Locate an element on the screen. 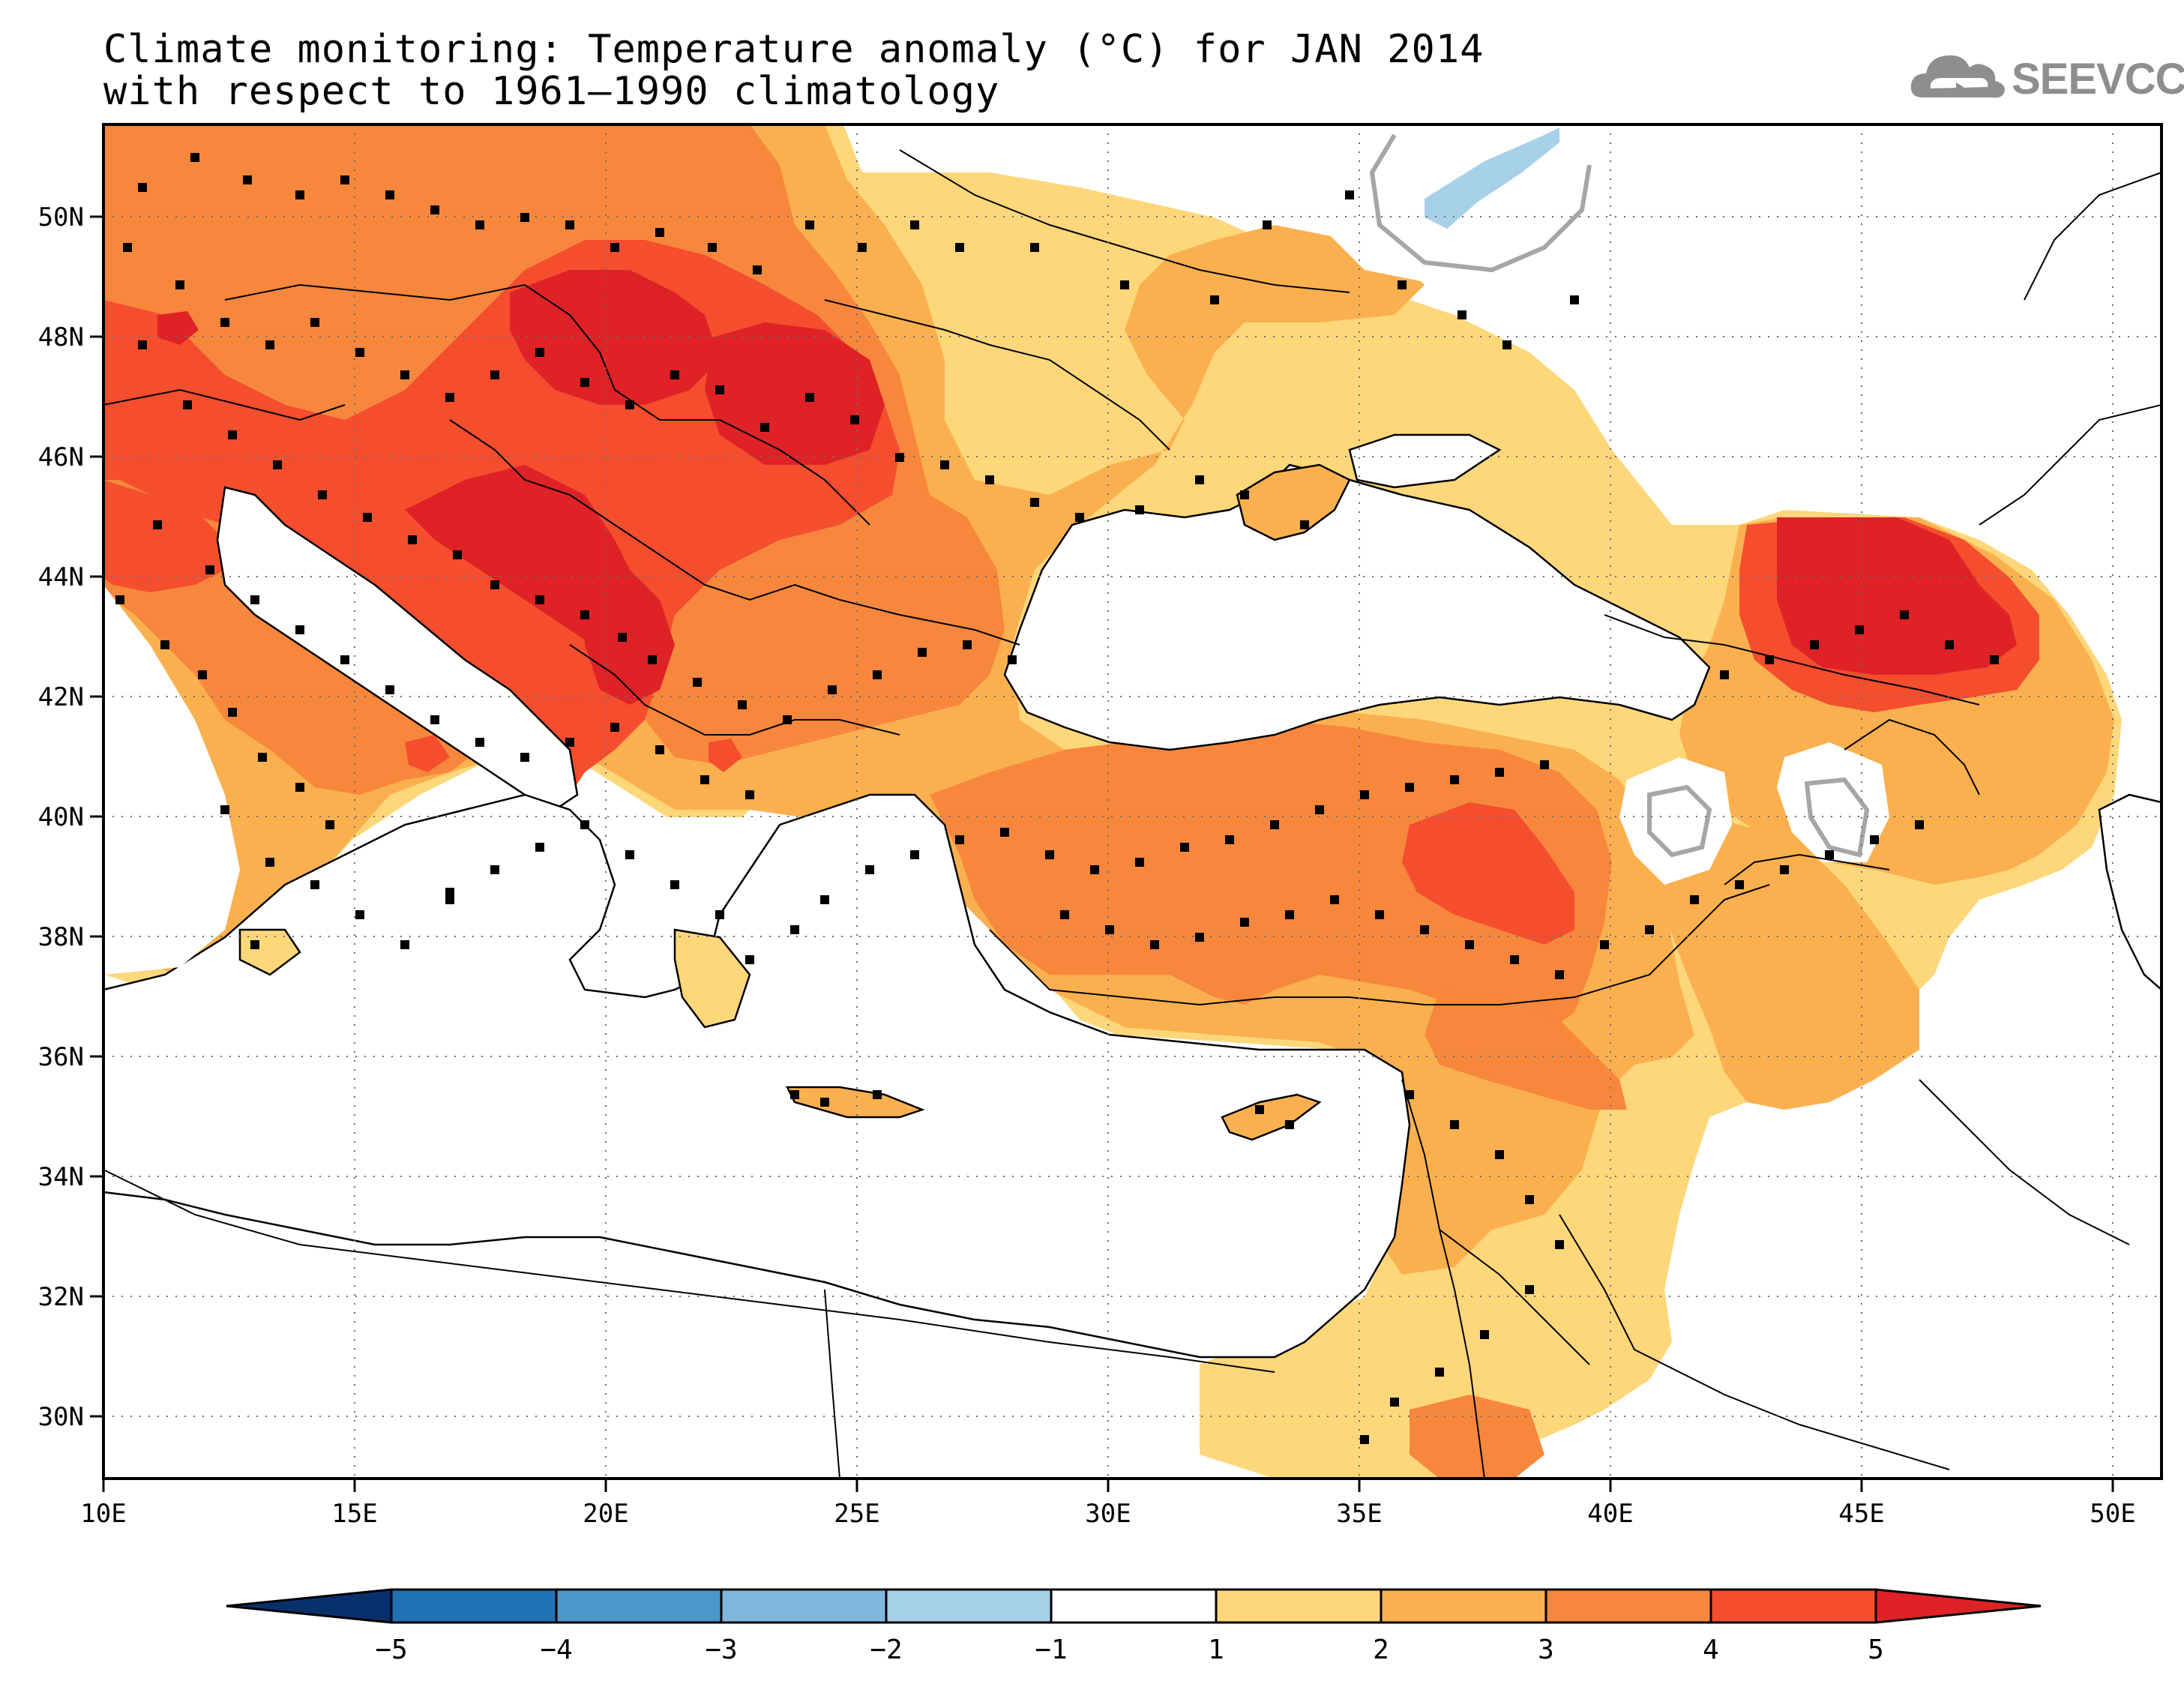 The height and width of the screenshot is (1687, 2184). lat-label: 34N is located at coordinates (61, 1177).